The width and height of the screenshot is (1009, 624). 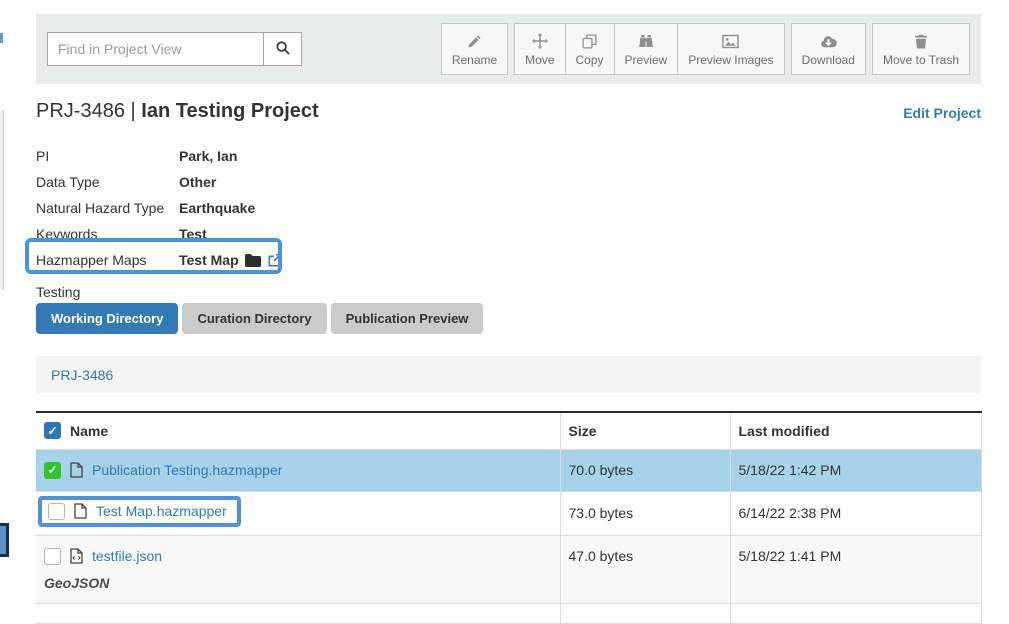 I want to click on column-header-last-modified: Last modified, so click(x=856, y=430).